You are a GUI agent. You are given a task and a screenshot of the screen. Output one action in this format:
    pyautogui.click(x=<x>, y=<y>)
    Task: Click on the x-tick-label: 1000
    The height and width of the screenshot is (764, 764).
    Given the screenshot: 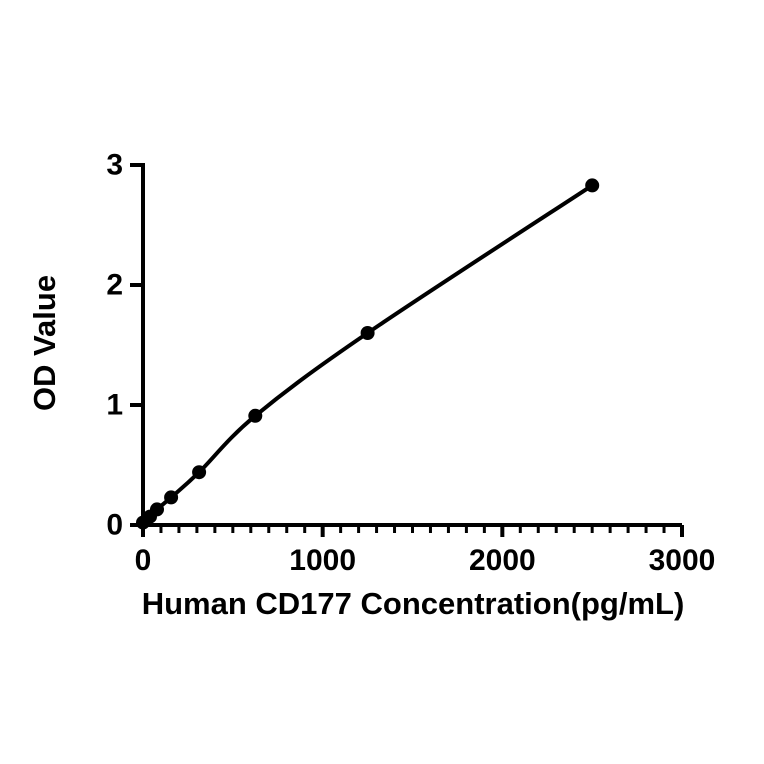 What is the action you would take?
    pyautogui.click(x=322, y=560)
    